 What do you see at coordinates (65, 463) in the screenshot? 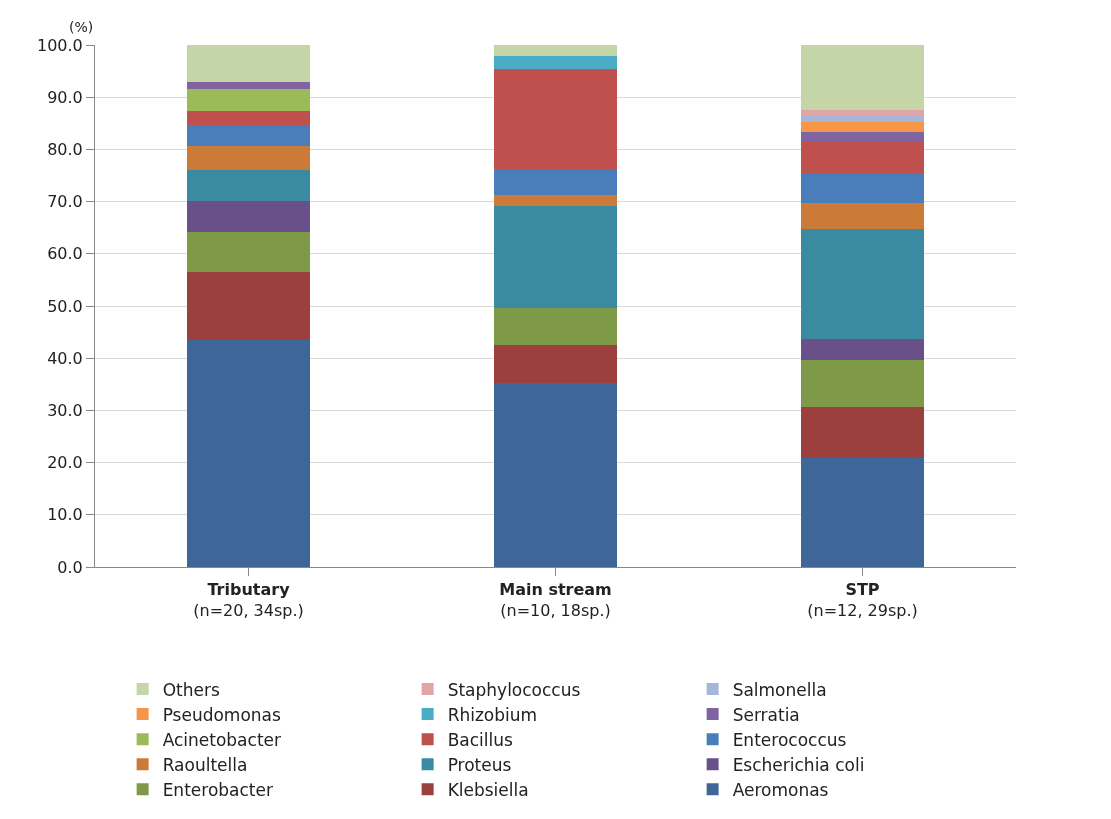
I see `y-tick-label: 20.0` at bounding box center [65, 463].